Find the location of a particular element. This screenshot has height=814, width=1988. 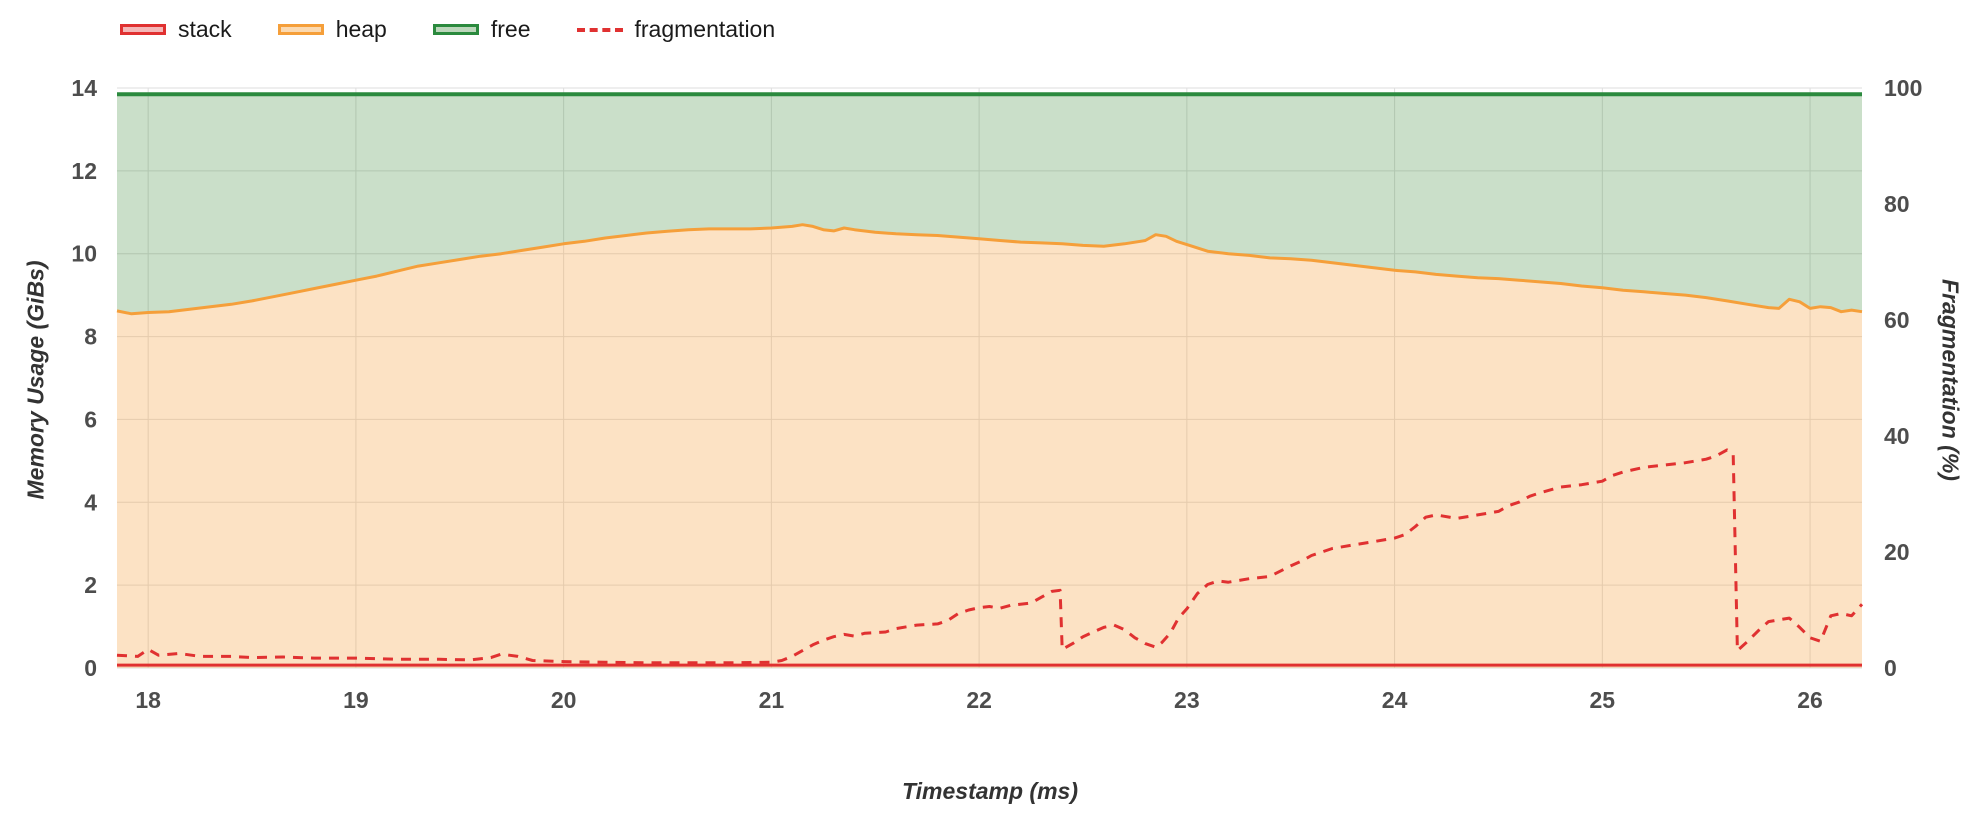

svg-text: 12 is located at coordinates (84, 171).